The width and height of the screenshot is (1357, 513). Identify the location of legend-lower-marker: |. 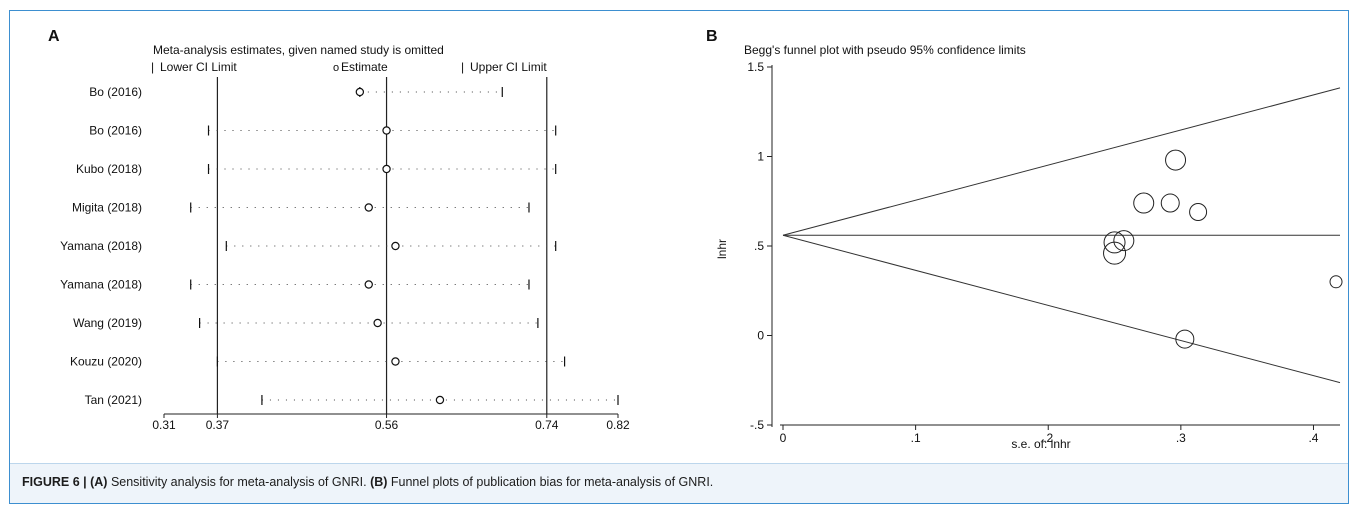
(152, 67).